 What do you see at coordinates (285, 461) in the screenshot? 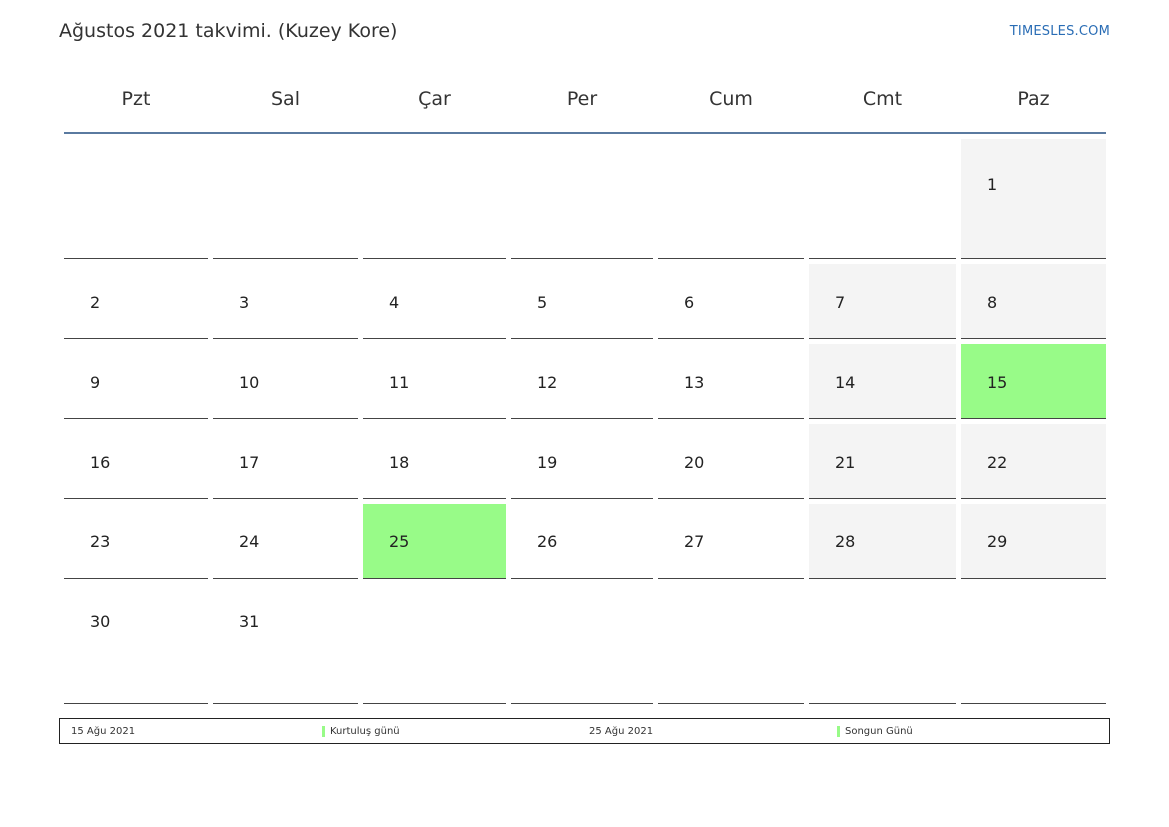
I see `day-cell: 17` at bounding box center [285, 461].